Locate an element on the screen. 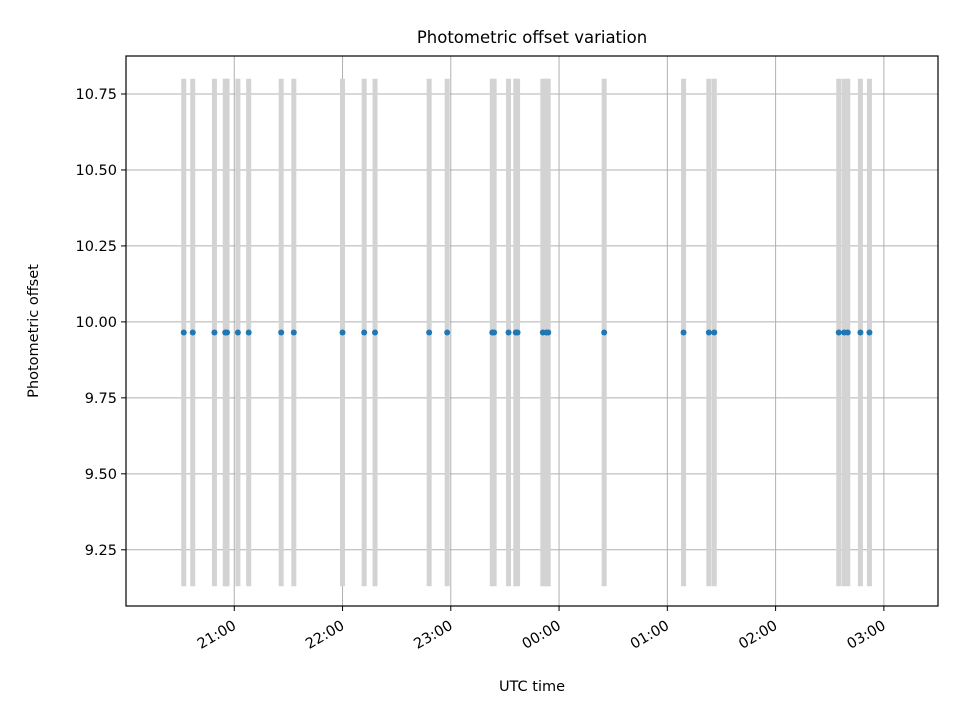 This screenshot has width=960, height=720. y-tick-label: 10.75 is located at coordinates (96, 95).